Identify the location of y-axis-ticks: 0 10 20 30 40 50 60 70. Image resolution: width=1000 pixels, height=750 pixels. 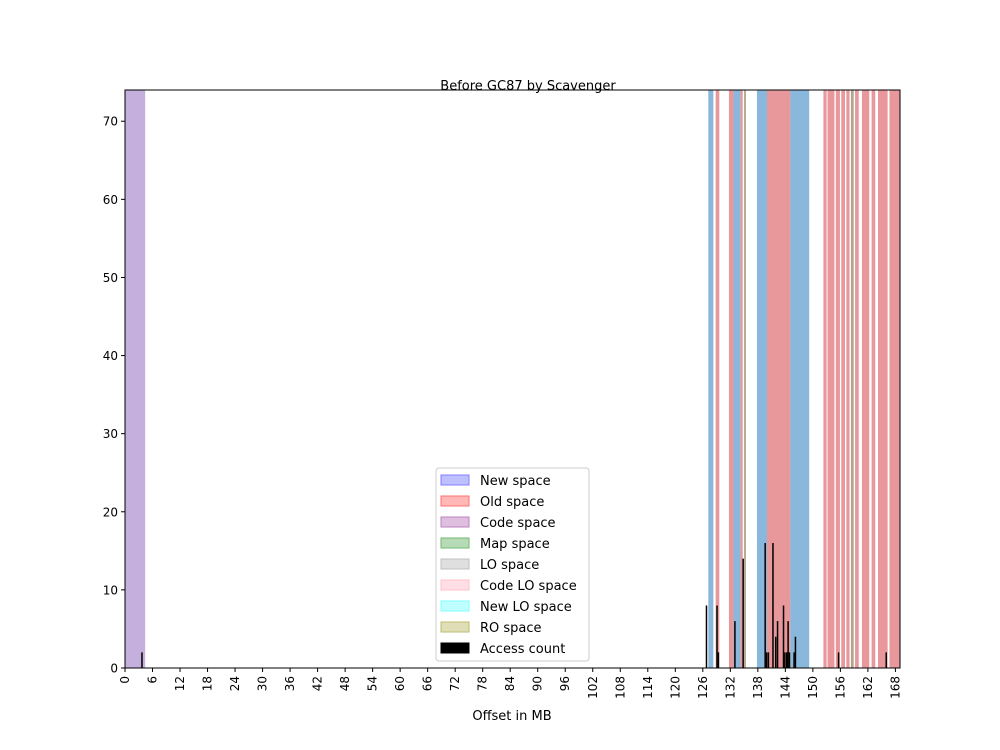
(114, 395).